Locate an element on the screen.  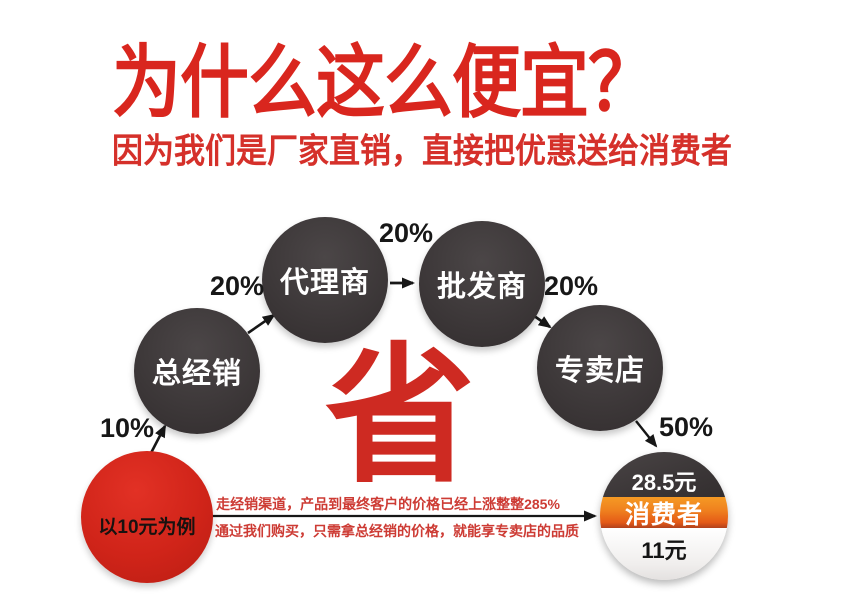
source-price-label: 以10元为例 is located at coordinates (147, 527).